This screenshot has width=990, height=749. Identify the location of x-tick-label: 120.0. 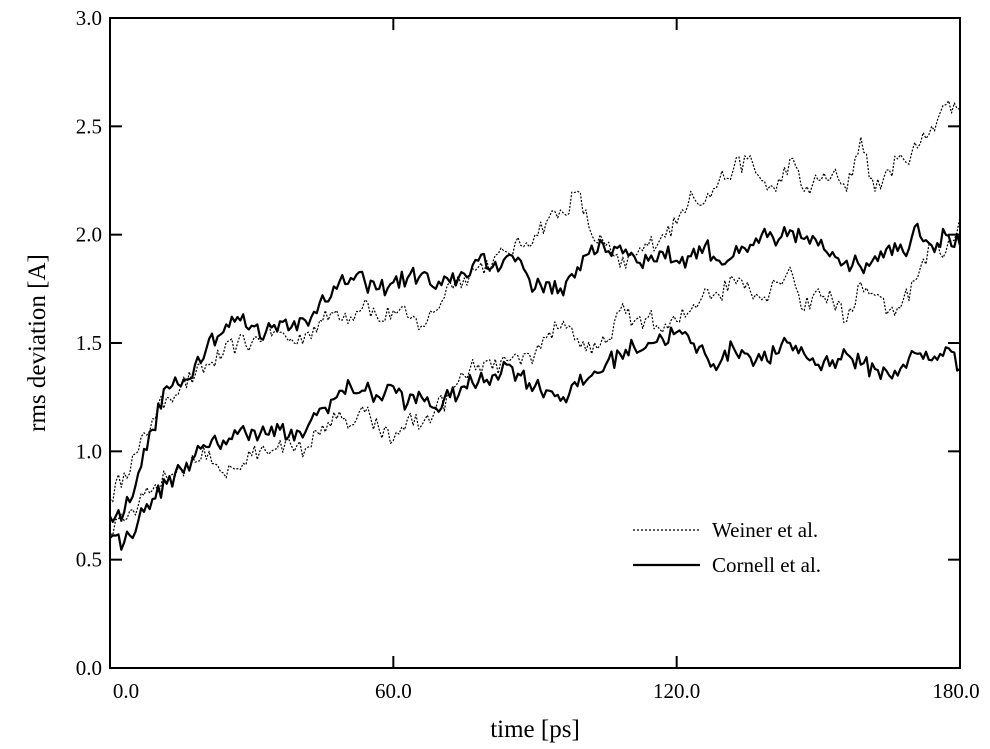
(676, 691).